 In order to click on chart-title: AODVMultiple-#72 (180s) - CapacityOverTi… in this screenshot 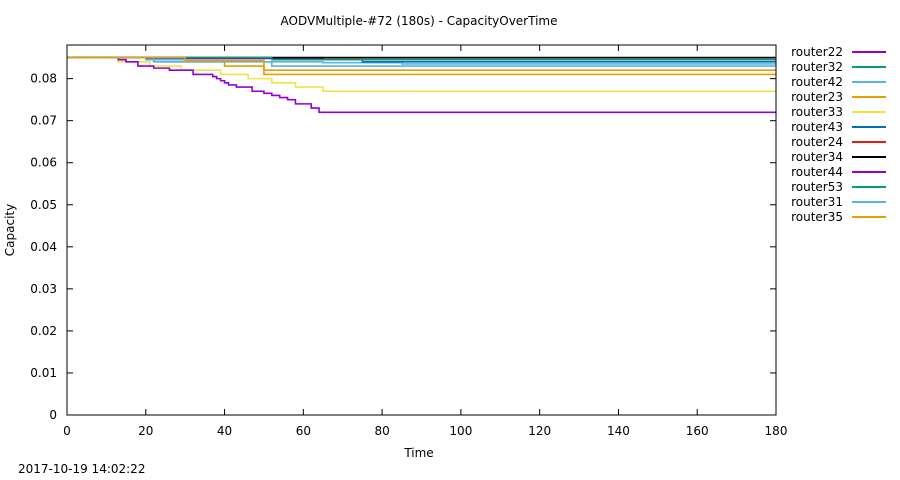, I will do `click(419, 21)`.